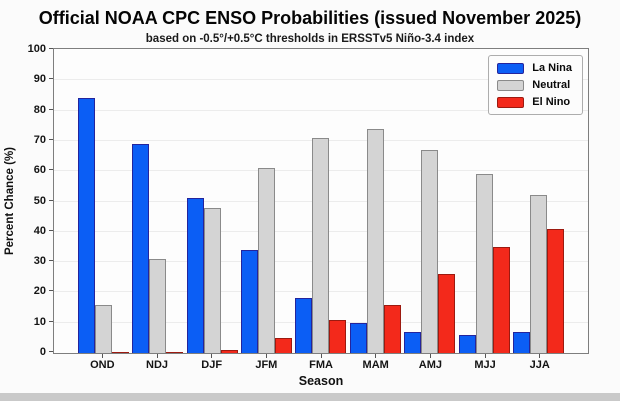 This screenshot has height=401, width=620. What do you see at coordinates (375, 241) in the screenshot?
I see `bar-neutral-mam` at bounding box center [375, 241].